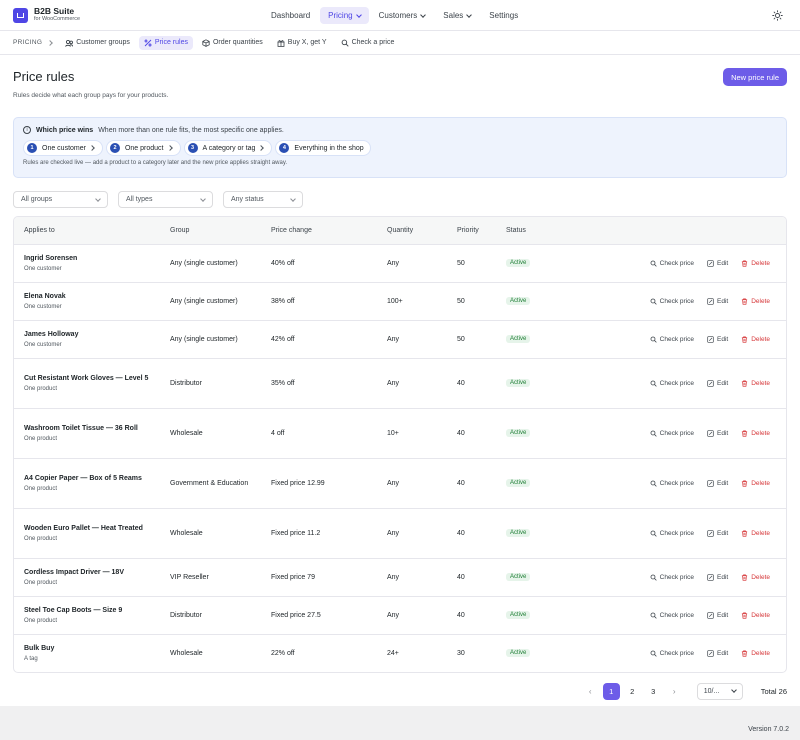 Image resolution: width=800 pixels, height=740 pixels. I want to click on sun-icon, so click(777, 15).